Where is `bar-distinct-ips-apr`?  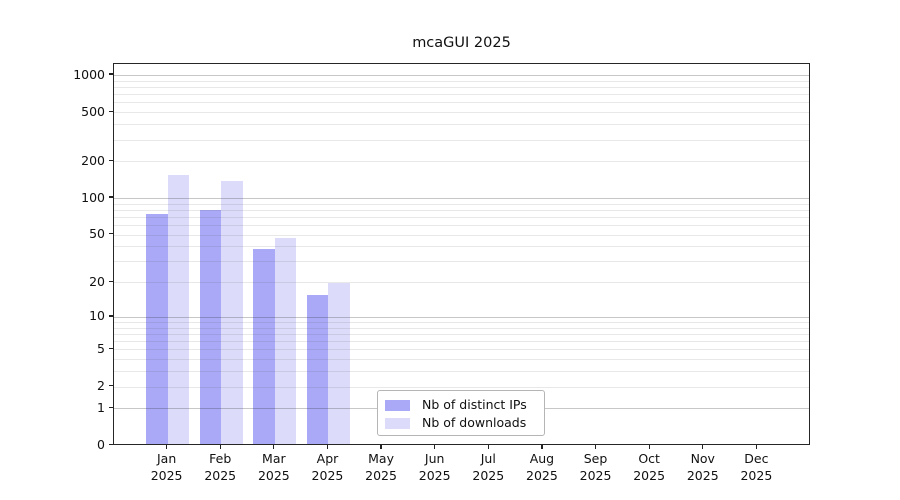
bar-distinct-ips-apr is located at coordinates (318, 369).